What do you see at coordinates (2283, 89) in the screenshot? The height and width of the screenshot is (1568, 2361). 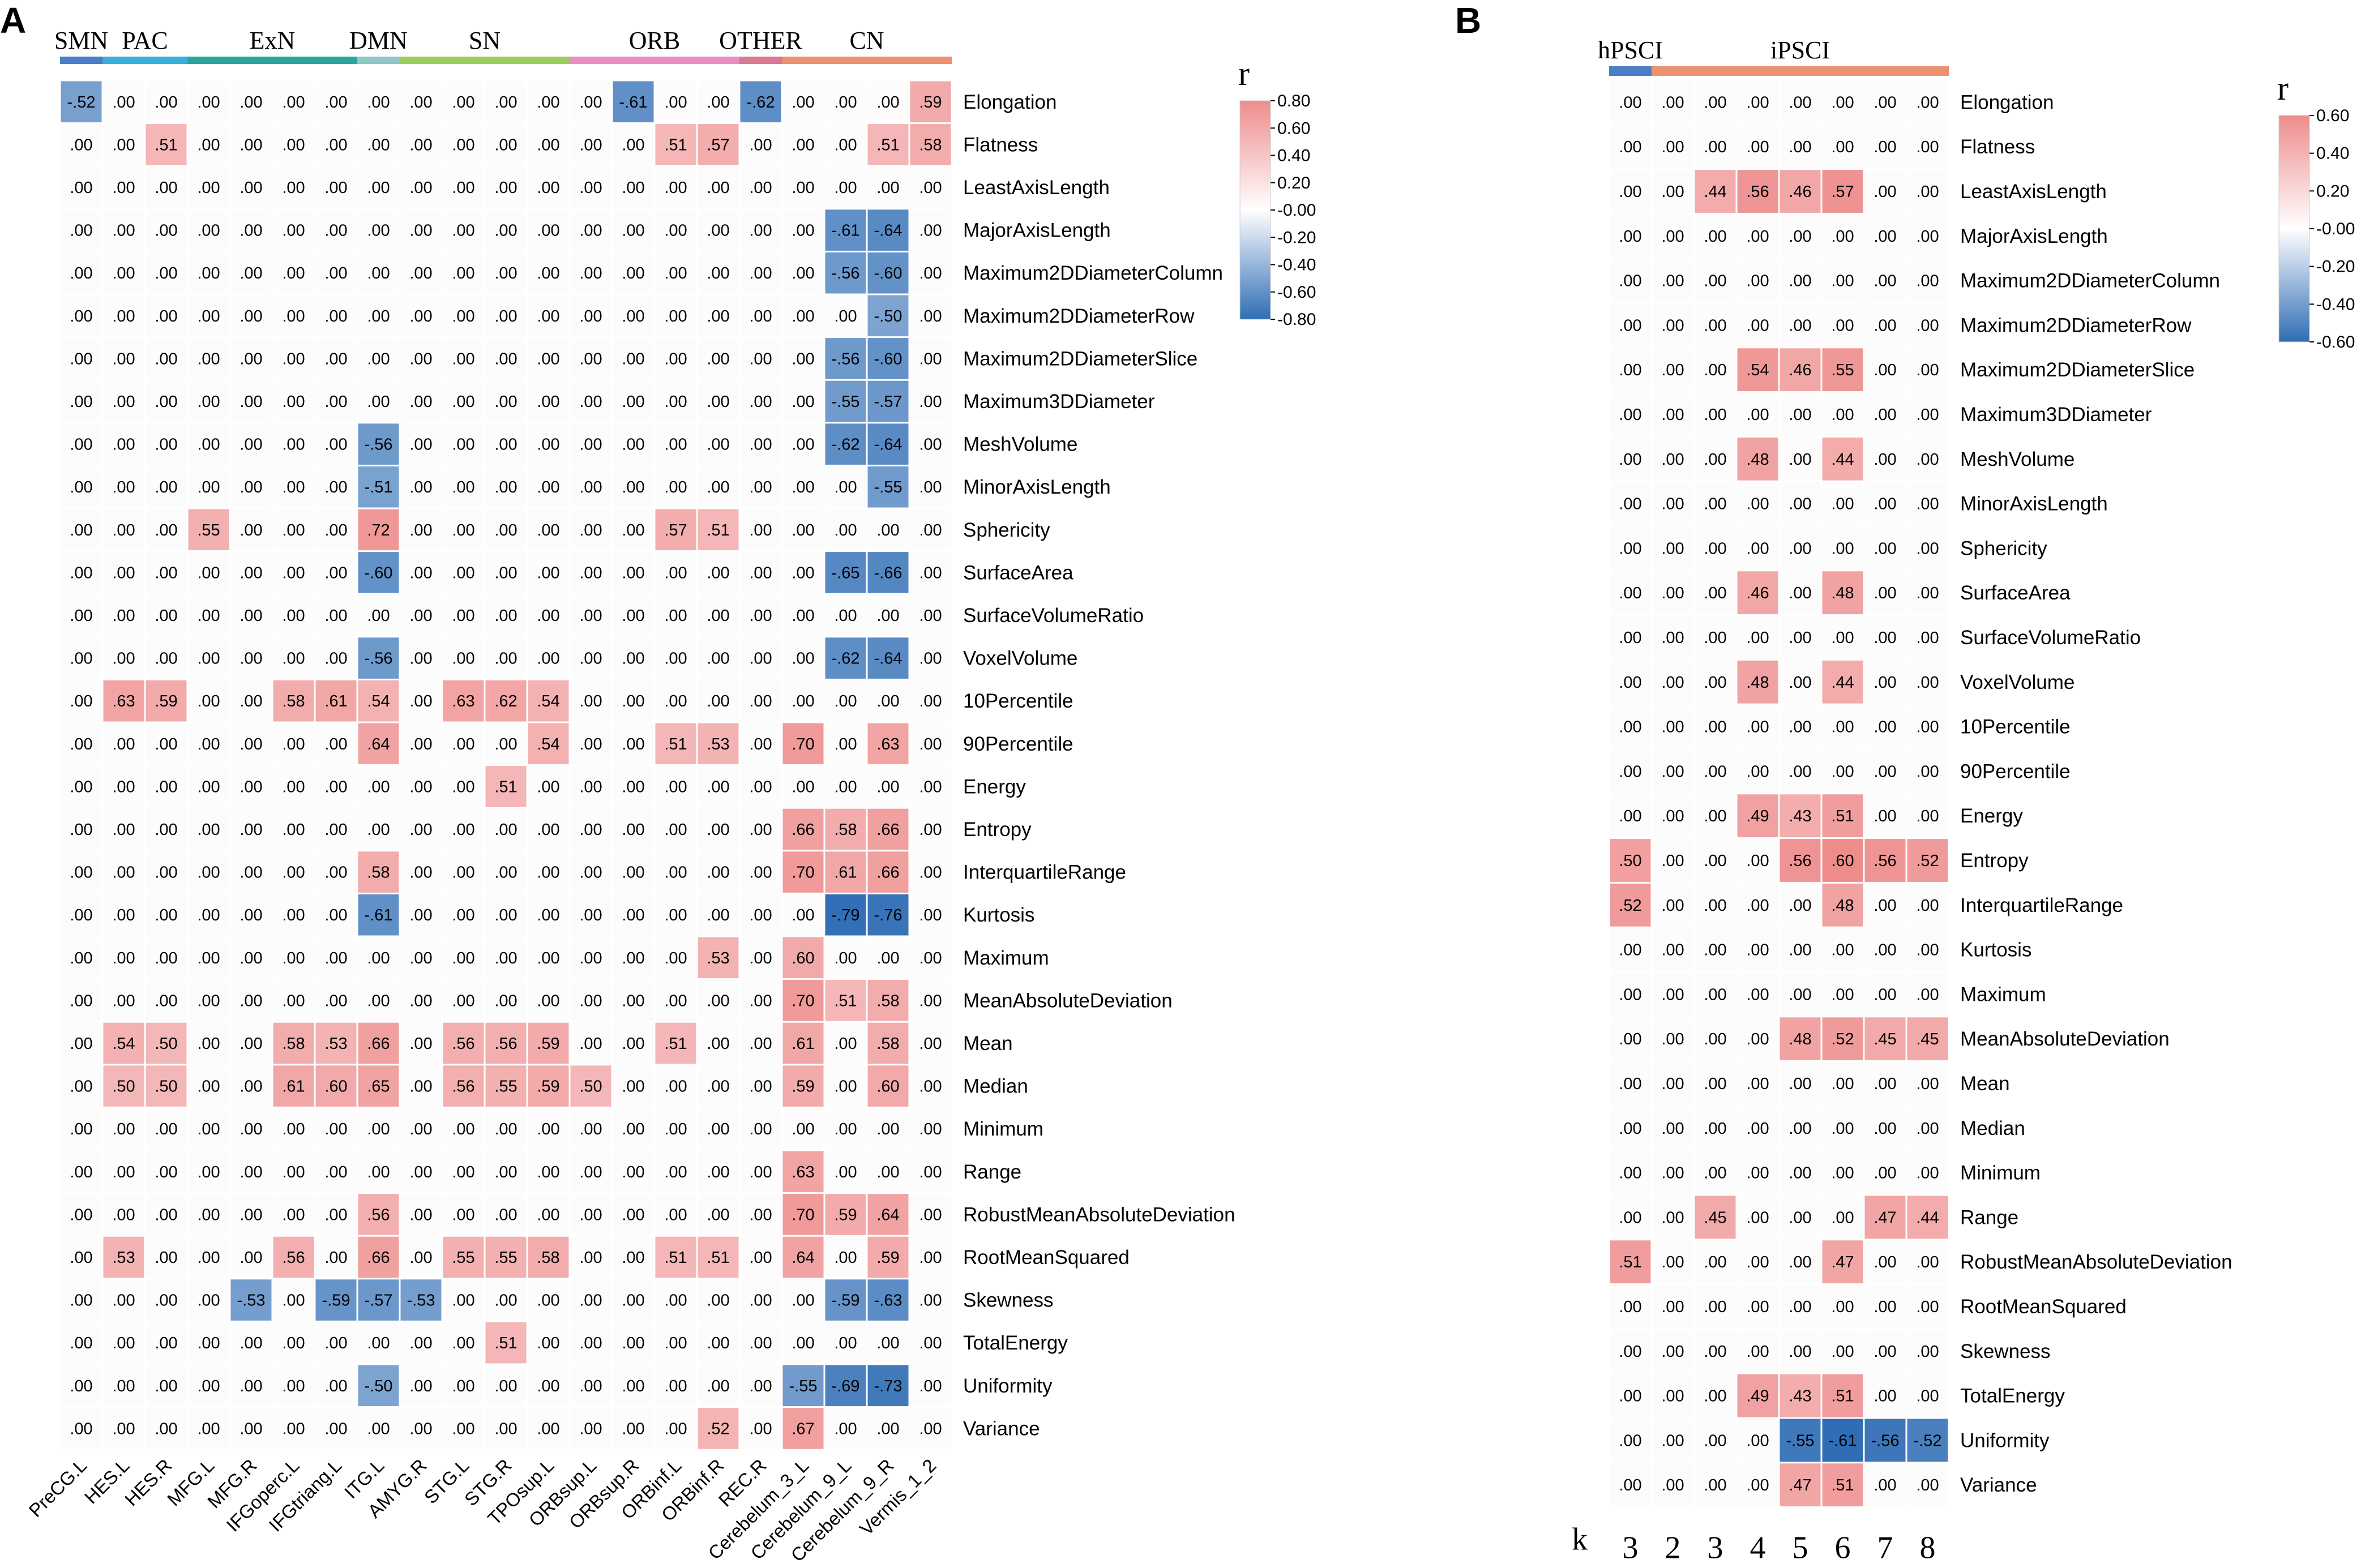 I see `colorbar-title: r` at bounding box center [2283, 89].